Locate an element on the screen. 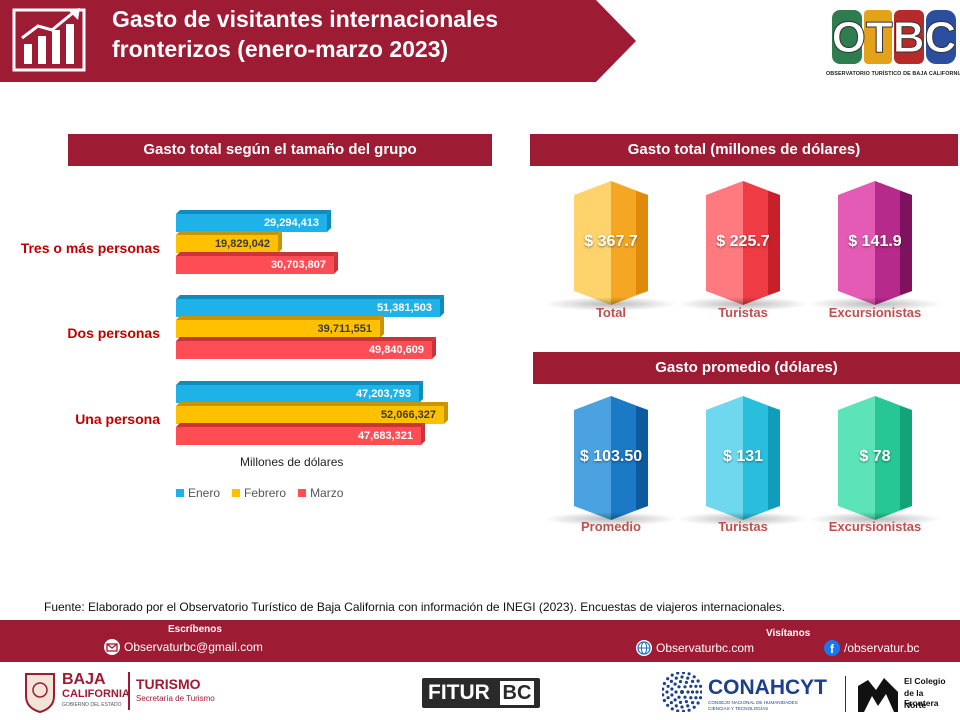 The width and height of the screenshot is (960, 720). legend-label: Marzo is located at coordinates (327, 493).